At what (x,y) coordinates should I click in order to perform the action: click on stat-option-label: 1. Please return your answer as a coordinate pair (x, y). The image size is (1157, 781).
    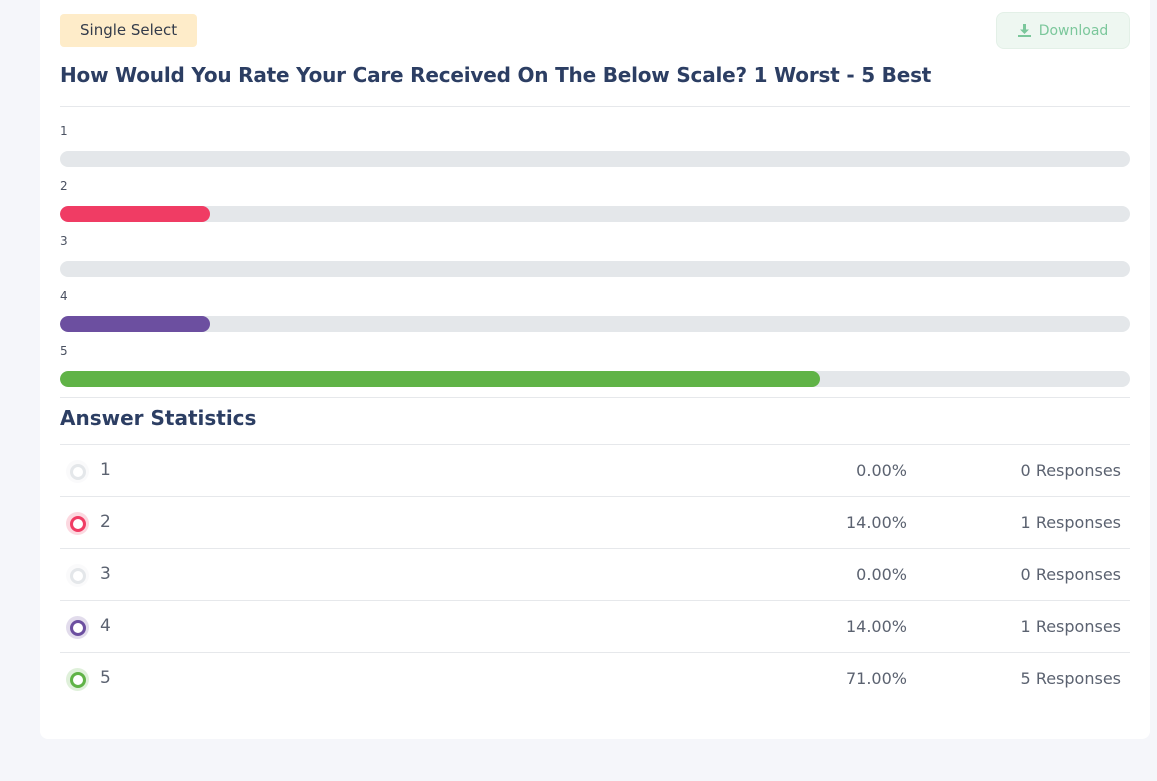
    Looking at the image, I should click on (105, 470).